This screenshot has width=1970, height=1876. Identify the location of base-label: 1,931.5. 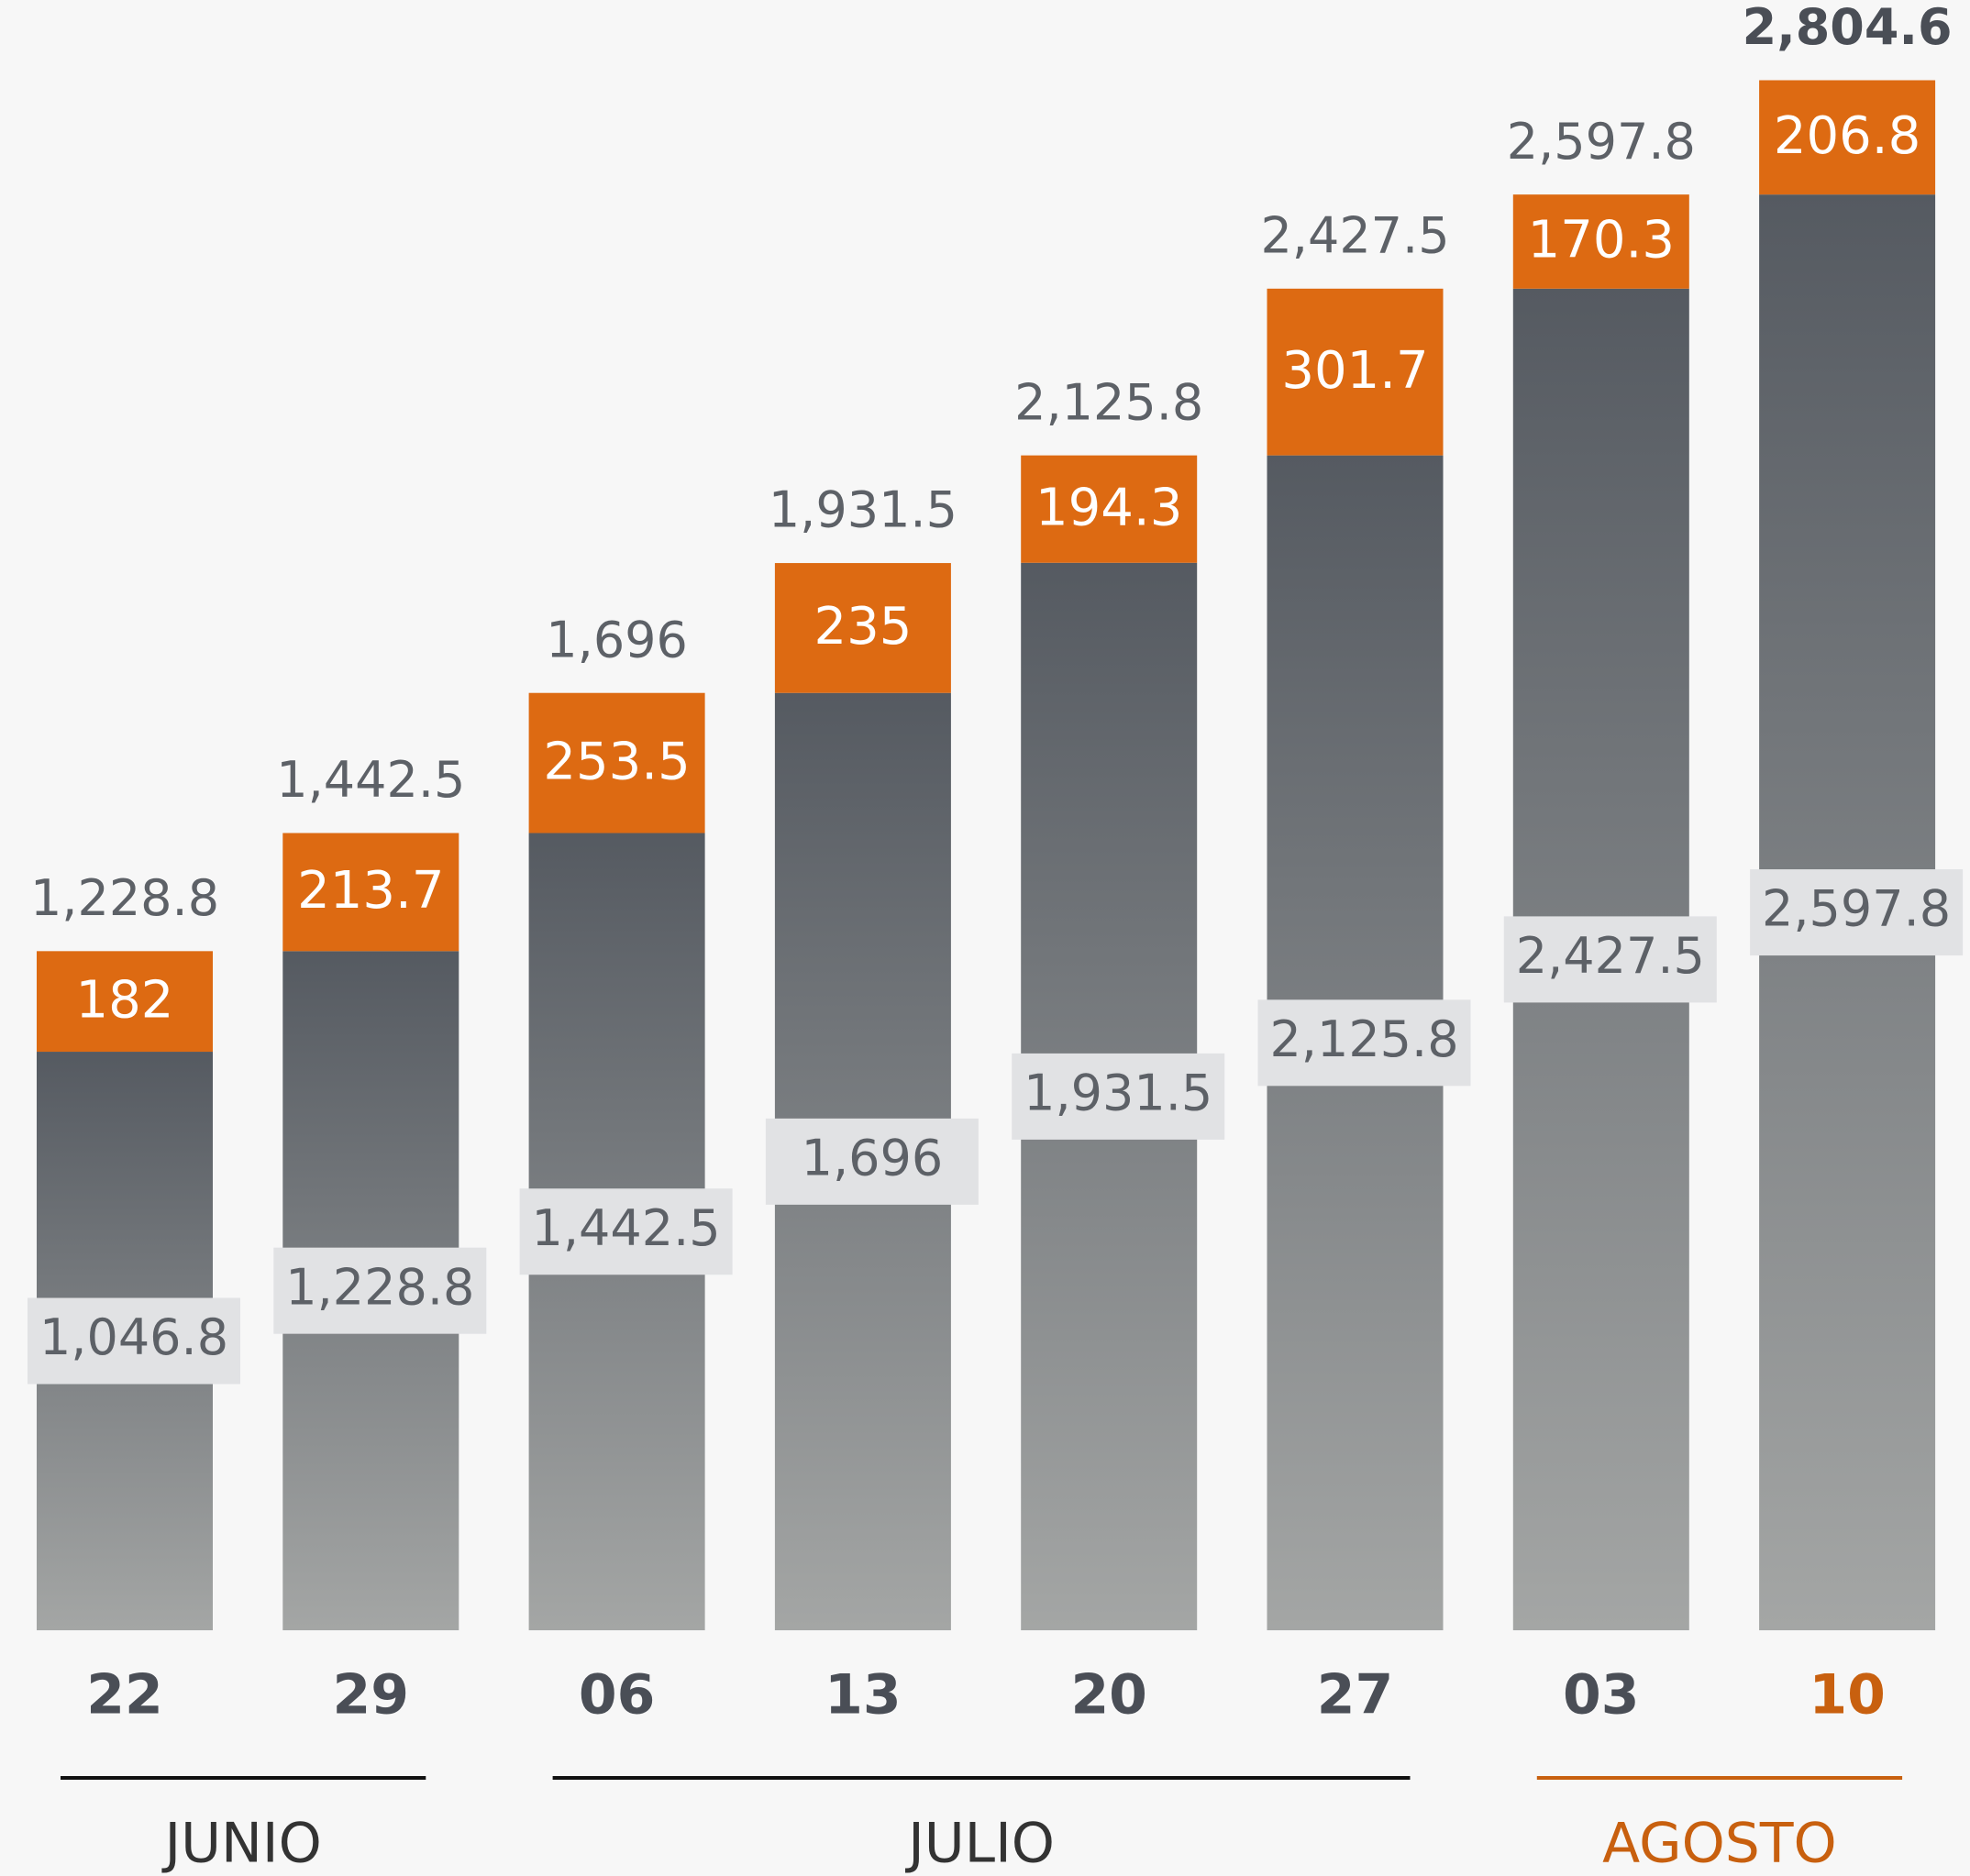
(1118, 1093).